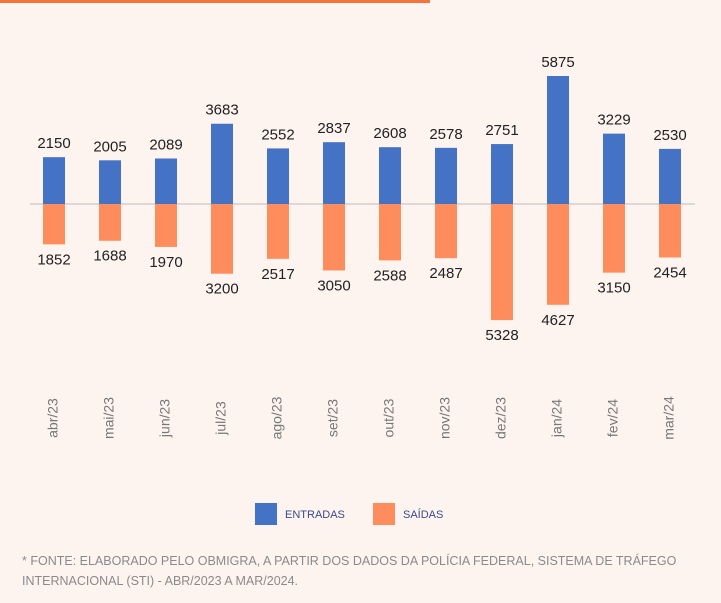  Describe the element at coordinates (501, 130) in the screenshot. I see `data-label: 2751` at that location.